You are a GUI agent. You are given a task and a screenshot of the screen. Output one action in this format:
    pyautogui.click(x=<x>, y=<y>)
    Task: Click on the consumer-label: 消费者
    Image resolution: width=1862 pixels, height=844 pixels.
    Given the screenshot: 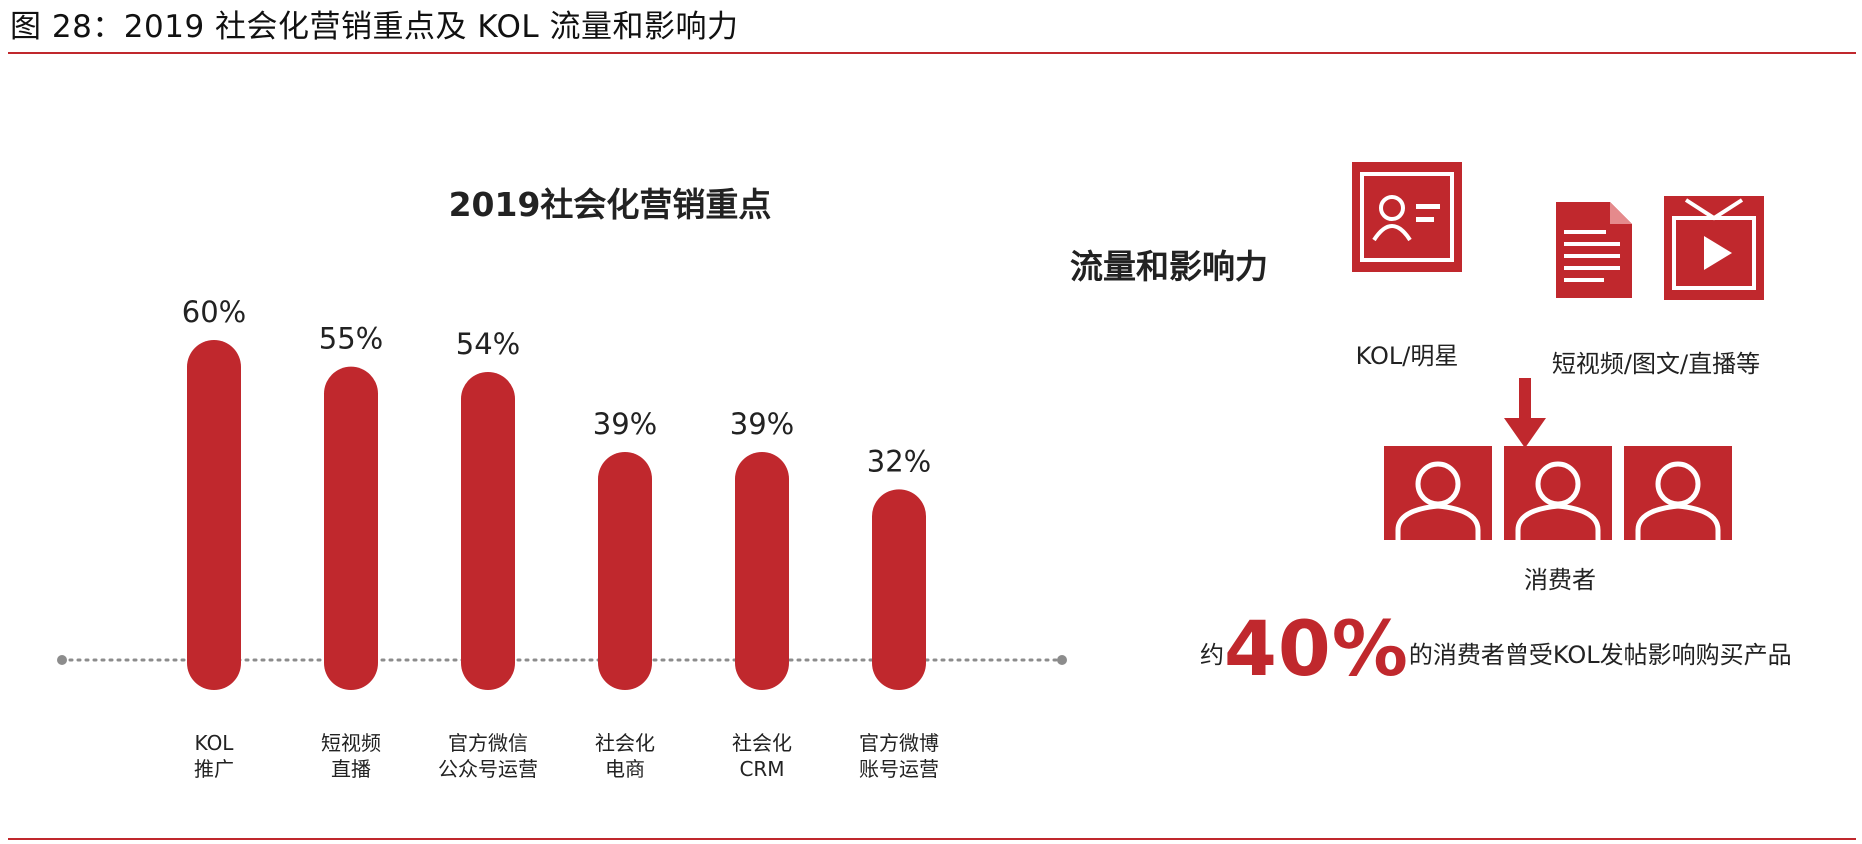 What is the action you would take?
    pyautogui.click(x=1560, y=580)
    